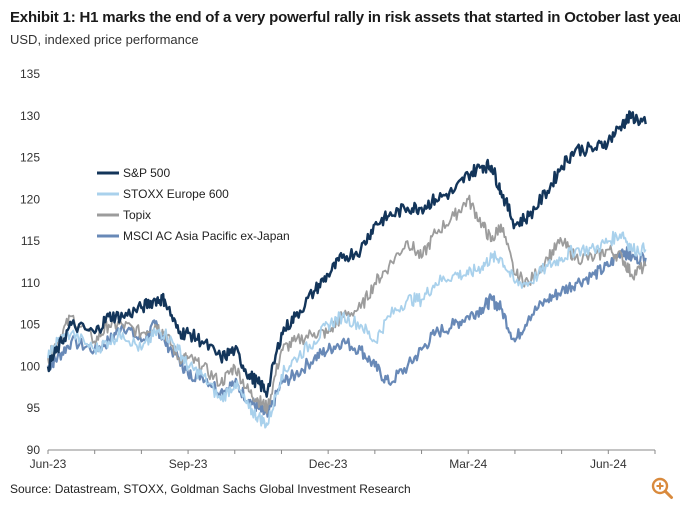 Image resolution: width=680 pixels, height=506 pixels. Describe the element at coordinates (30, 241) in the screenshot. I see `y-tick-label: 115` at that location.